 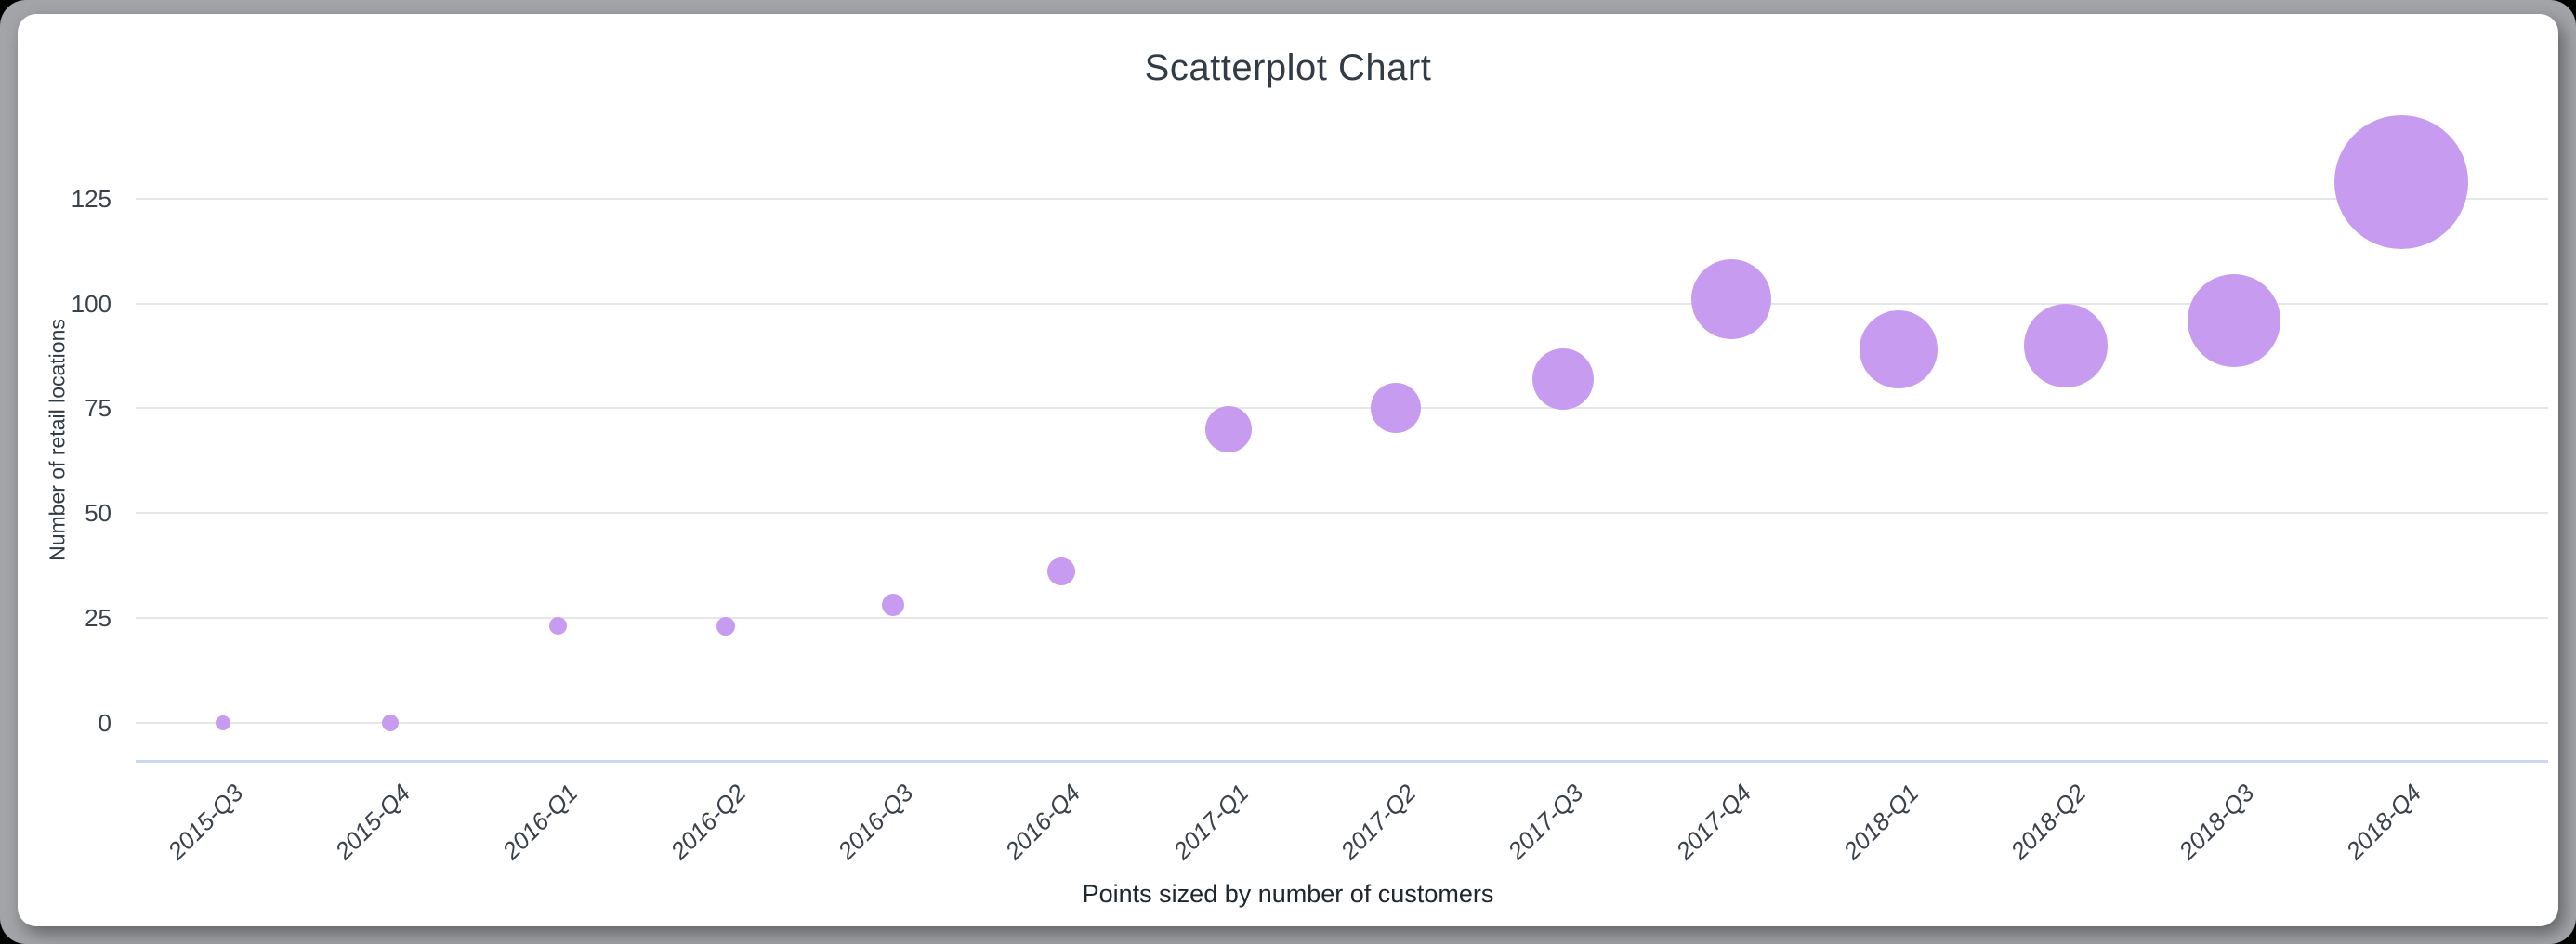 What do you see at coordinates (98, 408) in the screenshot?
I see `y-tick-label-75: 75` at bounding box center [98, 408].